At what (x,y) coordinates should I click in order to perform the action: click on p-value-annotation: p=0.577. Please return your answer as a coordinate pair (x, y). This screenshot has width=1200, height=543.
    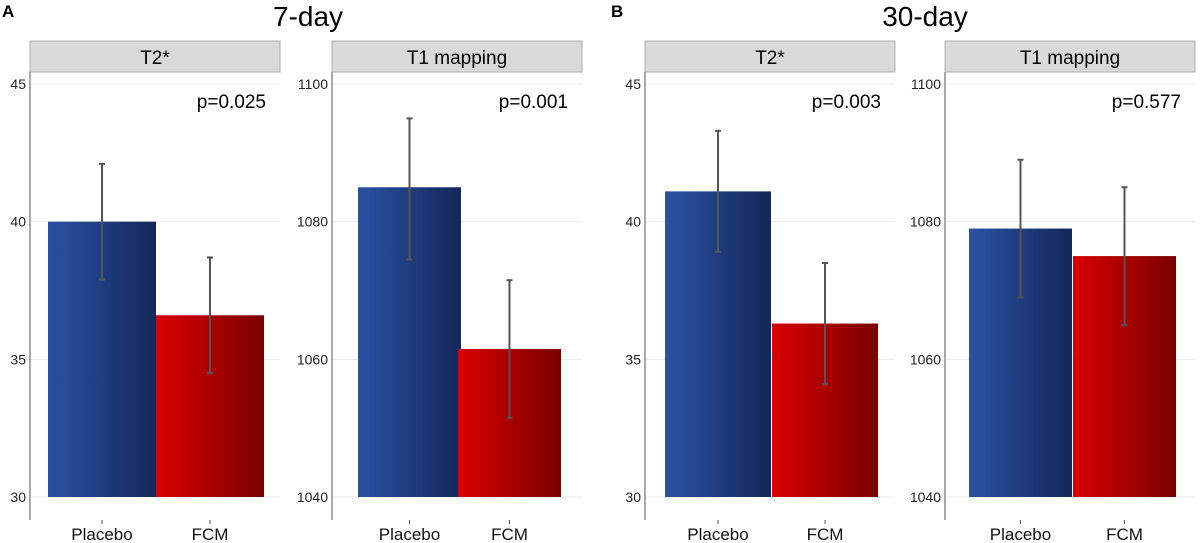
    Looking at the image, I should click on (1146, 102).